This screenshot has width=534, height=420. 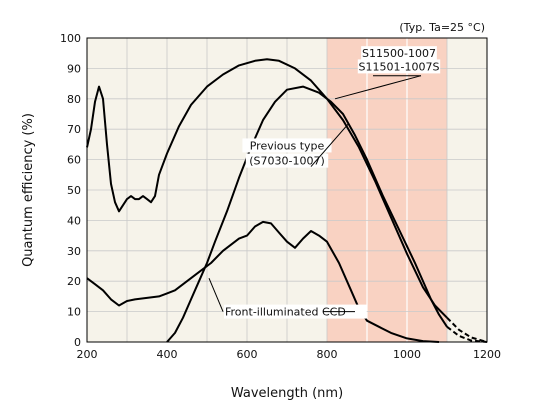 I want to click on y-tick-label: 30, so click(x=74, y=251).